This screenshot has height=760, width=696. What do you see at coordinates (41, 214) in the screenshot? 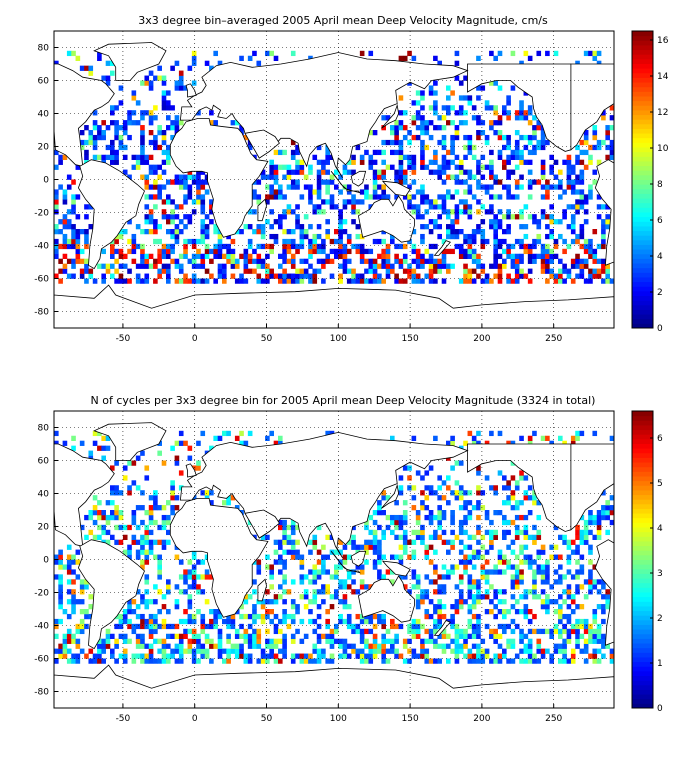
I see `y-tick-label: -20` at bounding box center [41, 214].